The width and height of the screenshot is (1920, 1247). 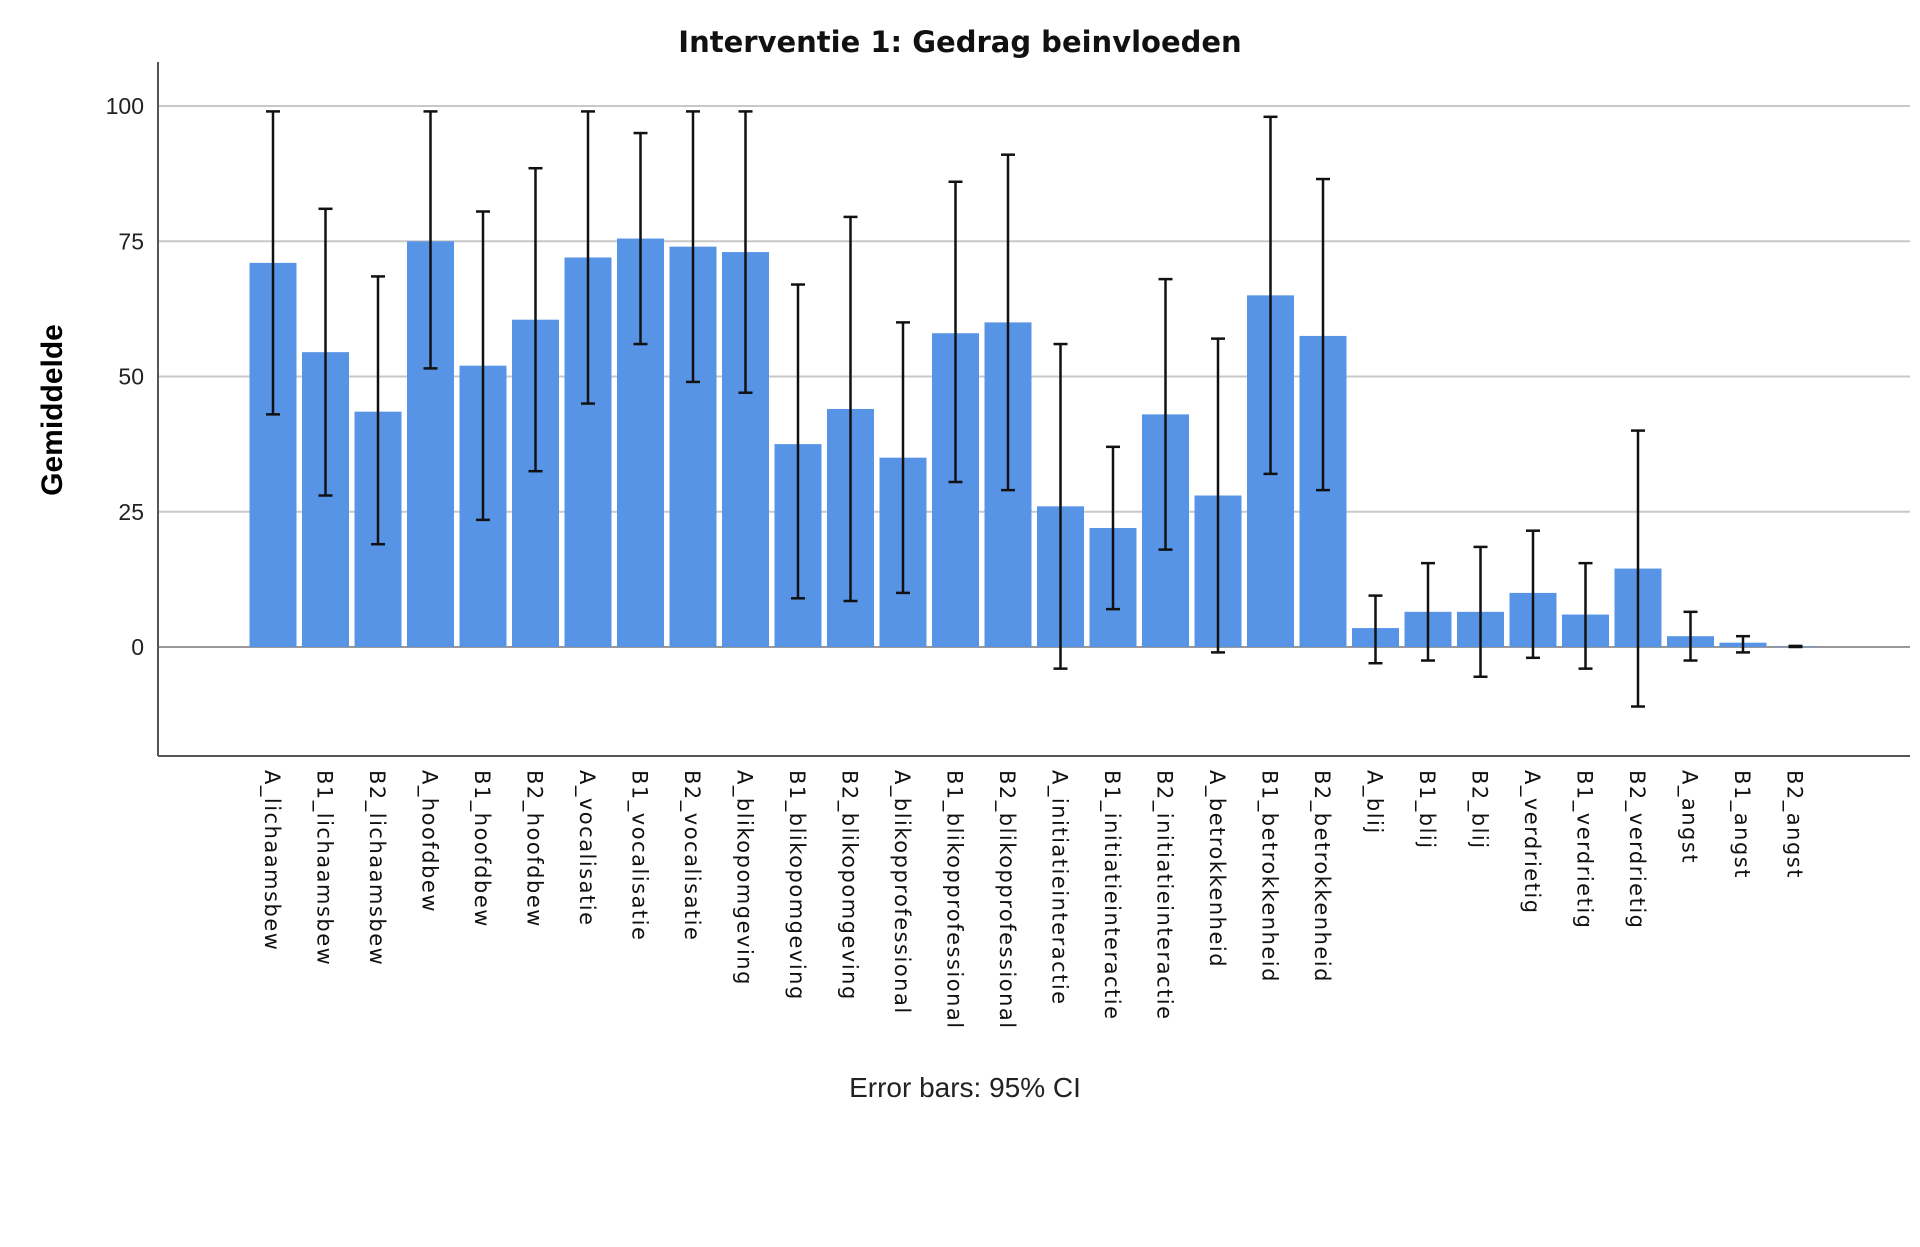 What do you see at coordinates (965, 1087) in the screenshot?
I see `error-bar-note: Error bars: 95% CI` at bounding box center [965, 1087].